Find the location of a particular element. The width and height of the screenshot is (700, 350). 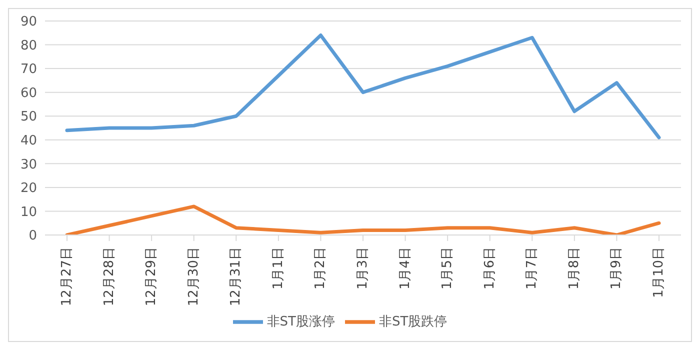

x-tick-label: 1月7日 is located at coordinates (532, 268).